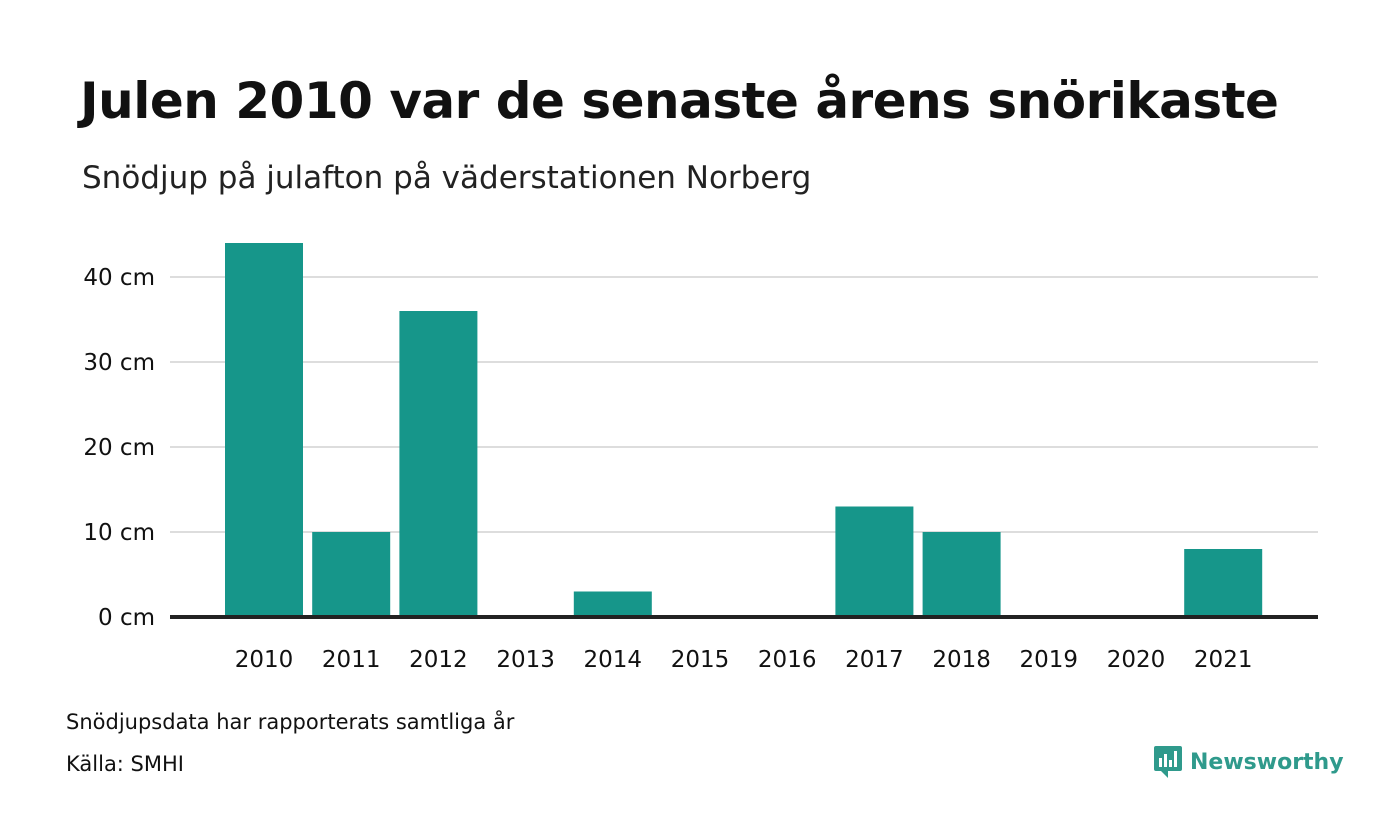  I want to click on bar-2011, so click(351, 574).